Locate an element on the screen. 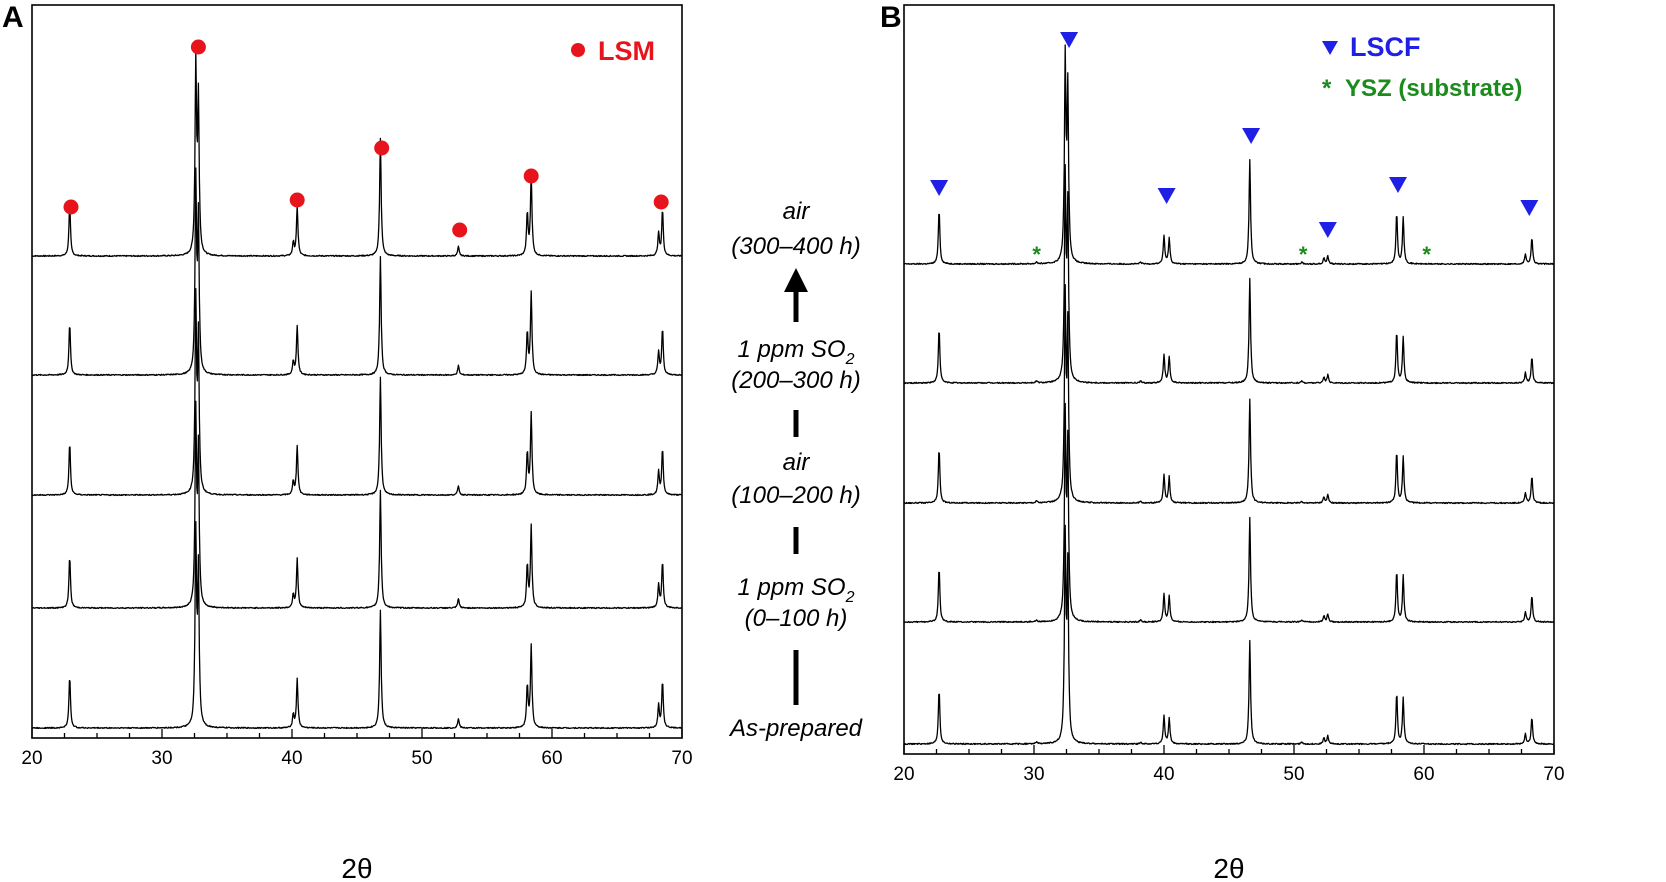 The width and height of the screenshot is (1666, 882). condition-2-line2: (200–300 h) is located at coordinates (795, 380).